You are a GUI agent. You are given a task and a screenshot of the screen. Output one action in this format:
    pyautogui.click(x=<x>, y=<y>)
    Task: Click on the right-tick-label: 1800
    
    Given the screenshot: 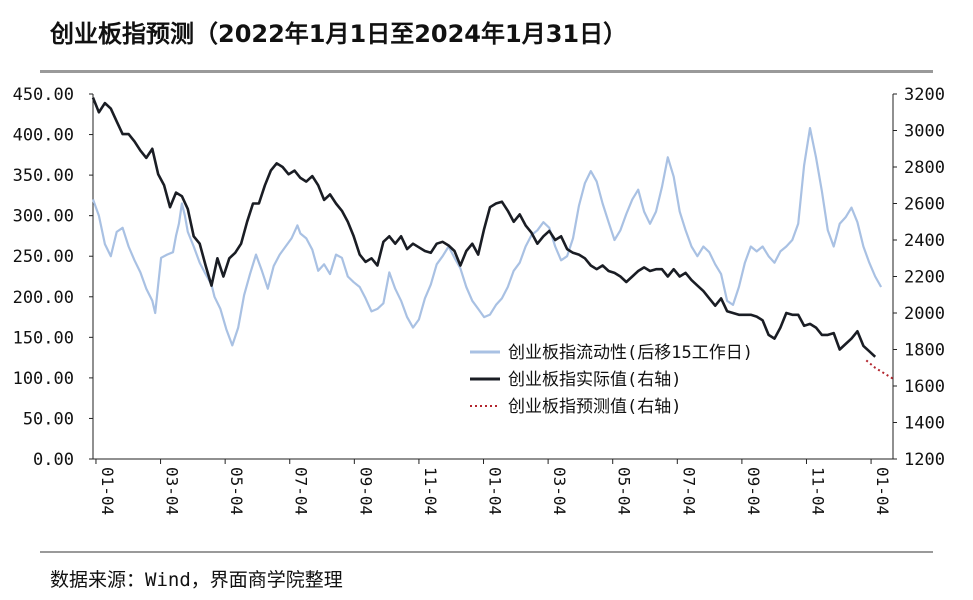 What is the action you would take?
    pyautogui.click(x=924, y=351)
    